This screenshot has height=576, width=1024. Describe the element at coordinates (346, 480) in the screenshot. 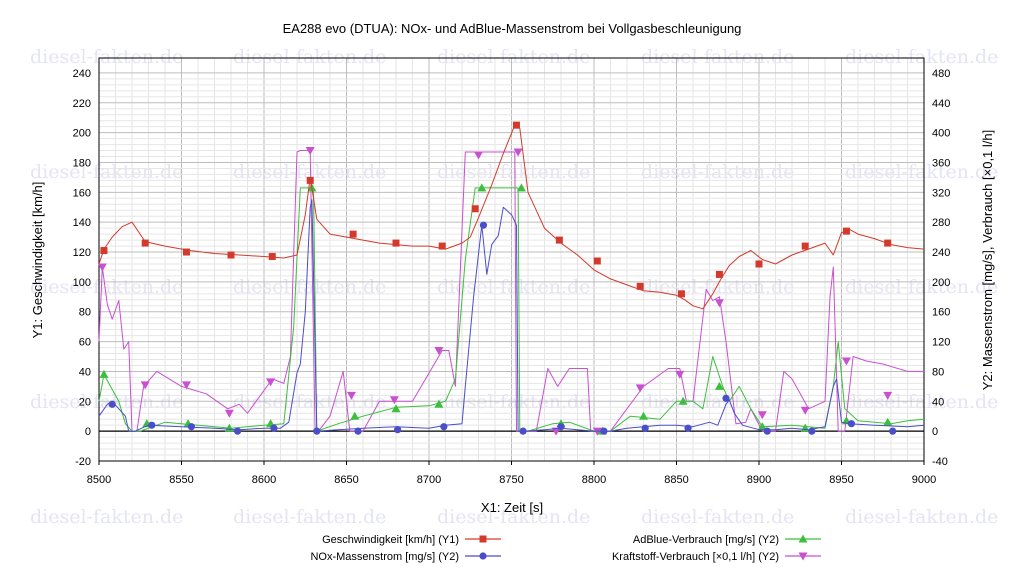

I see `x-tick-label: 8650` at that location.